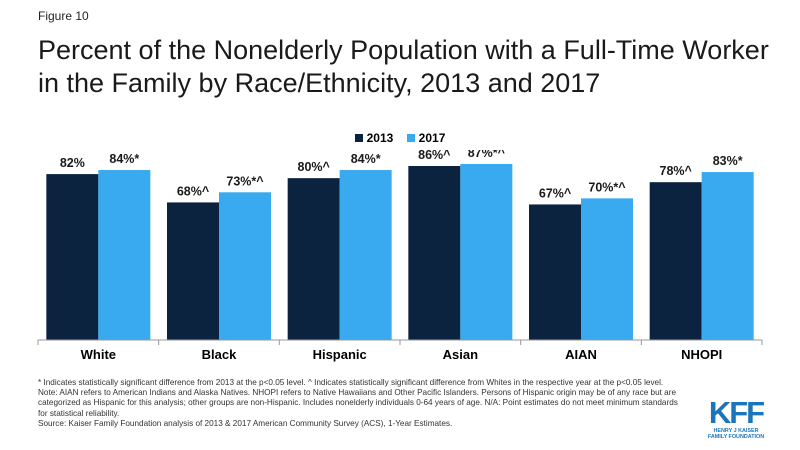 Image resolution: width=800 pixels, height=450 pixels. Describe the element at coordinates (676, 171) in the screenshot. I see `data-label-2013-nhopi: 78%^` at that location.